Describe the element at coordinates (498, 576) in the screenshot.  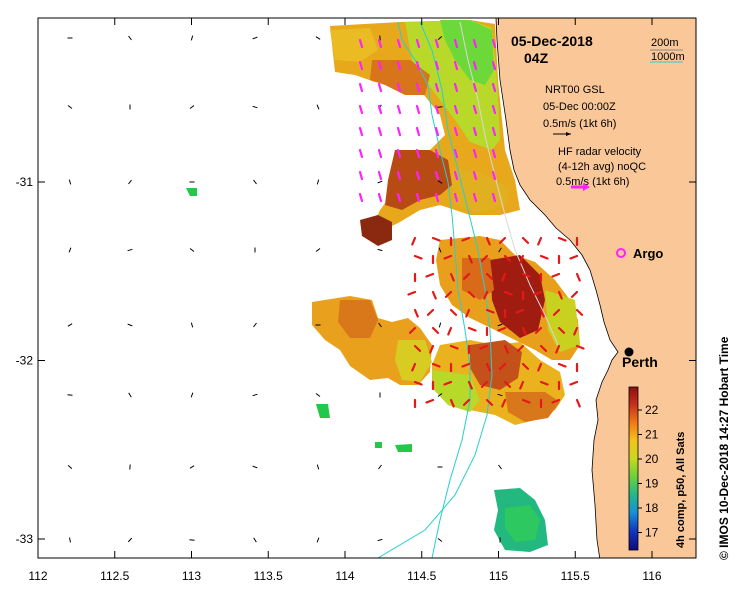
I see `x-tick-label: 115` at that location.